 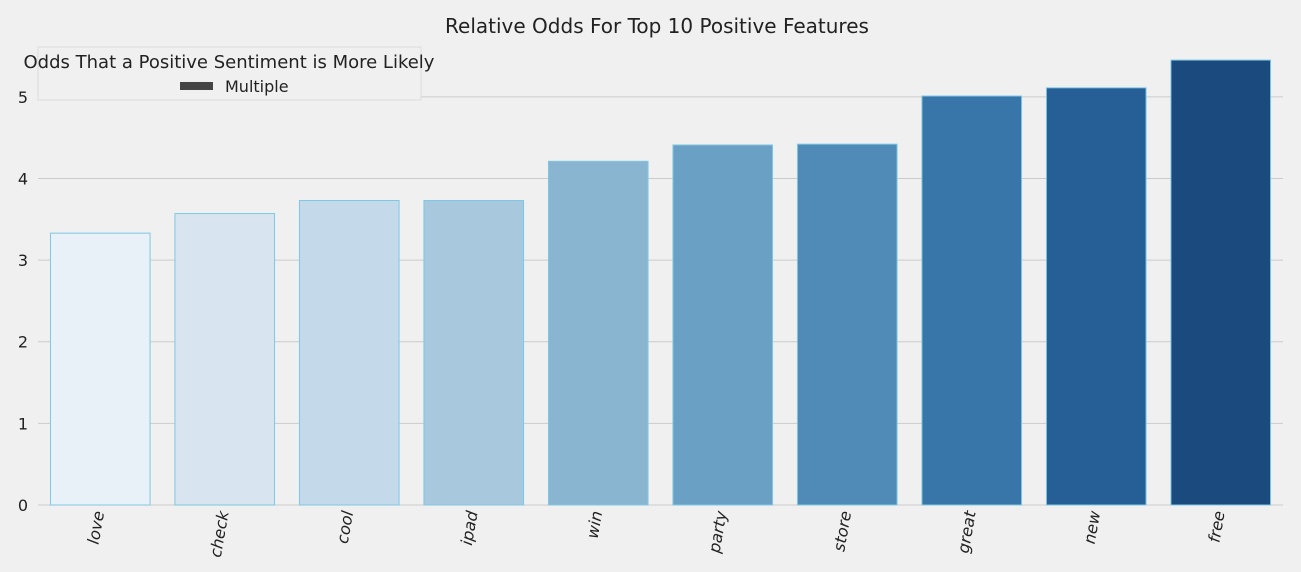 I want to click on y-tick-label: 4, so click(x=23, y=178).